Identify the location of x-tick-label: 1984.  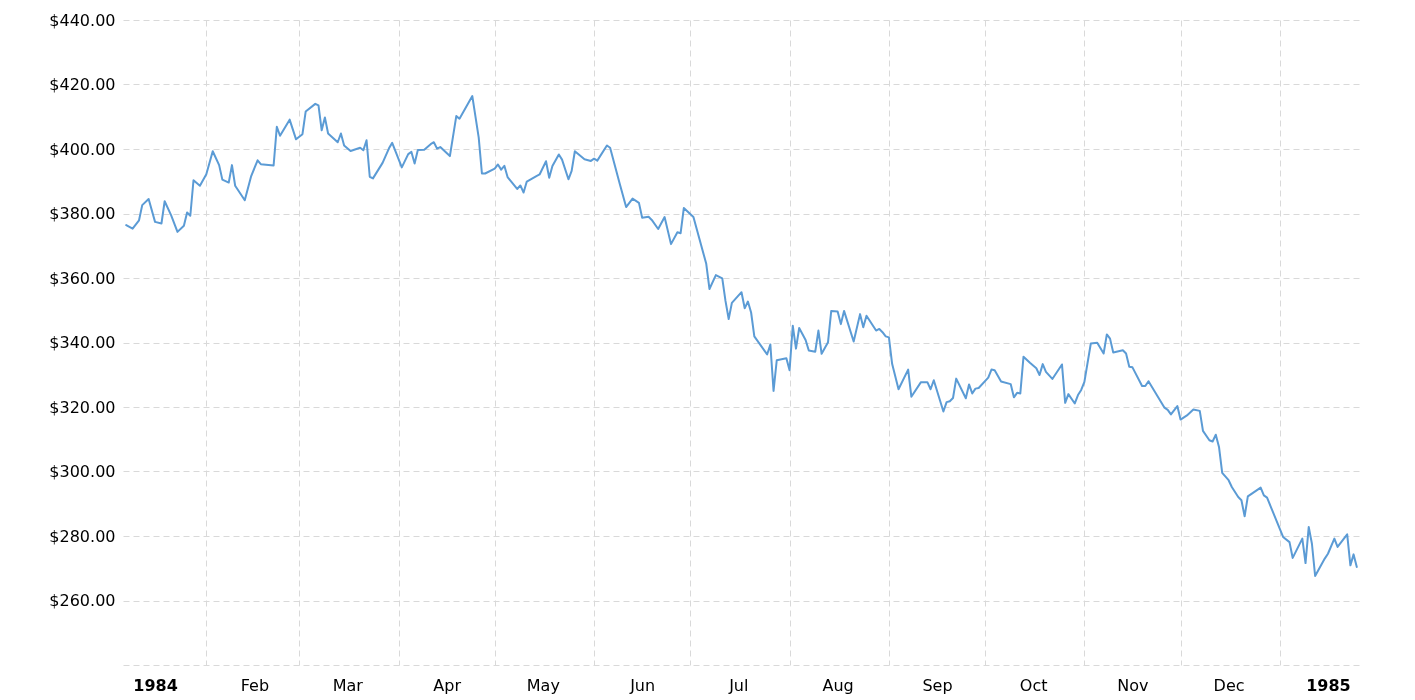
(155, 685).